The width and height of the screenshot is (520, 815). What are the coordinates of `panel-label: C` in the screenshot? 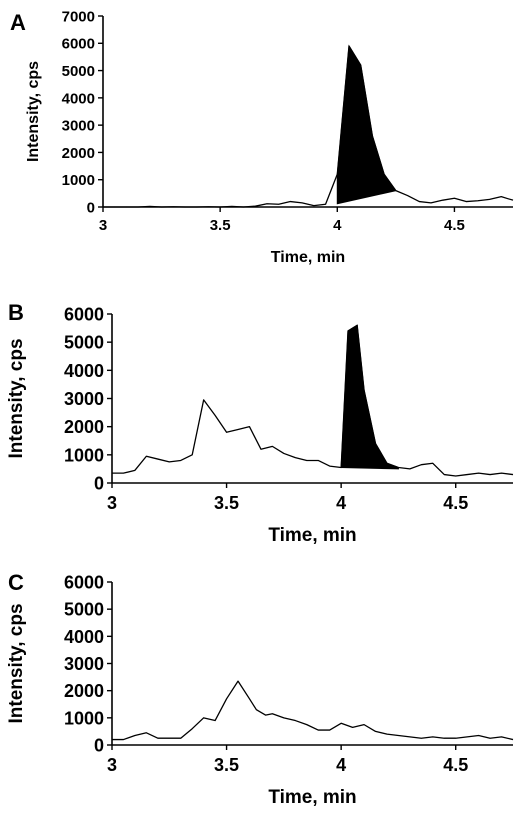 It's located at (16, 582).